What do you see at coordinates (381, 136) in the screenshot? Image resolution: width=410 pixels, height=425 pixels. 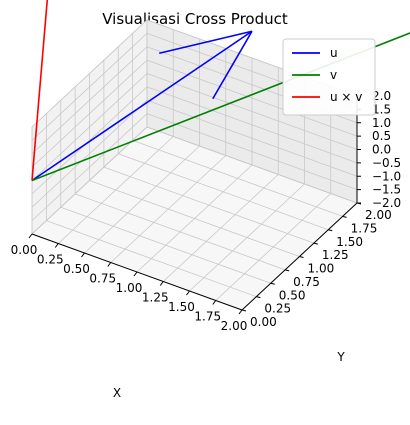 I see `z-tick-label: 0.5` at bounding box center [381, 136].